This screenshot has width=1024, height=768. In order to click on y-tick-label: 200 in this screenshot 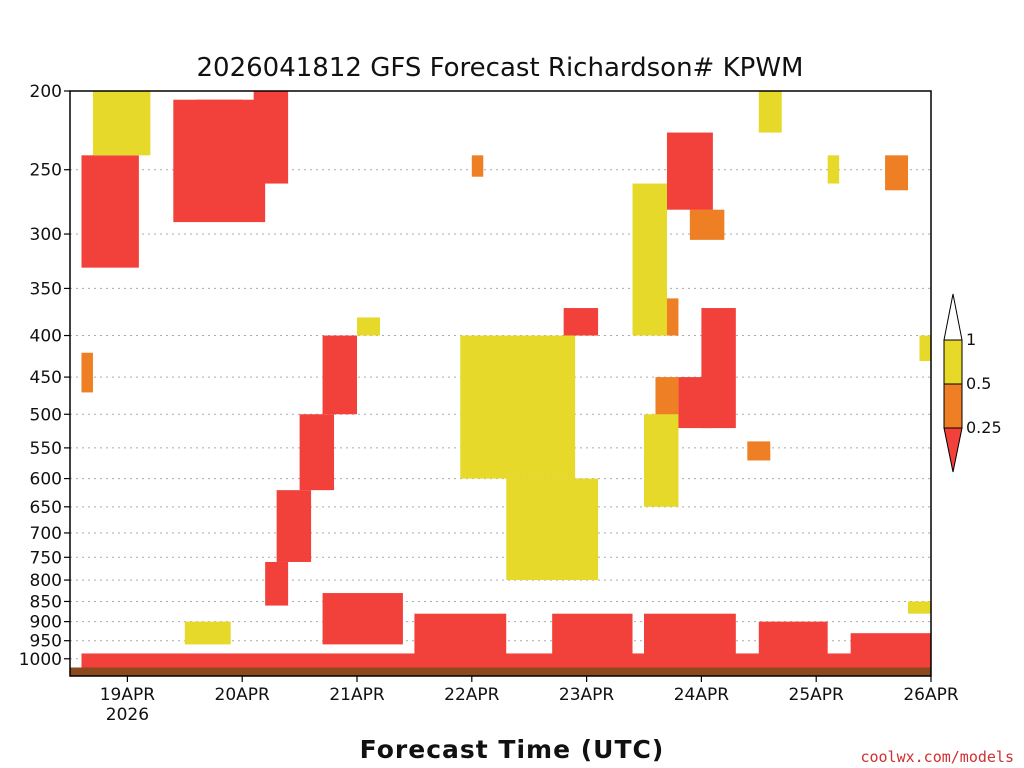, I will do `click(46, 92)`.